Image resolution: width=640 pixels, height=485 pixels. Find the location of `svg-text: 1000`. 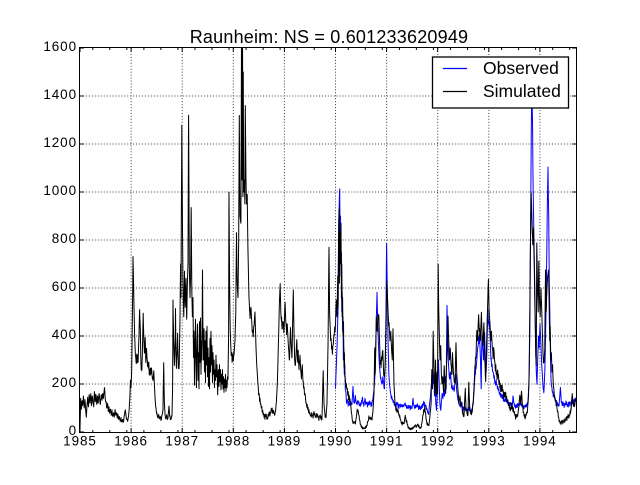

svg-text: 1000 is located at coordinates (60, 190).